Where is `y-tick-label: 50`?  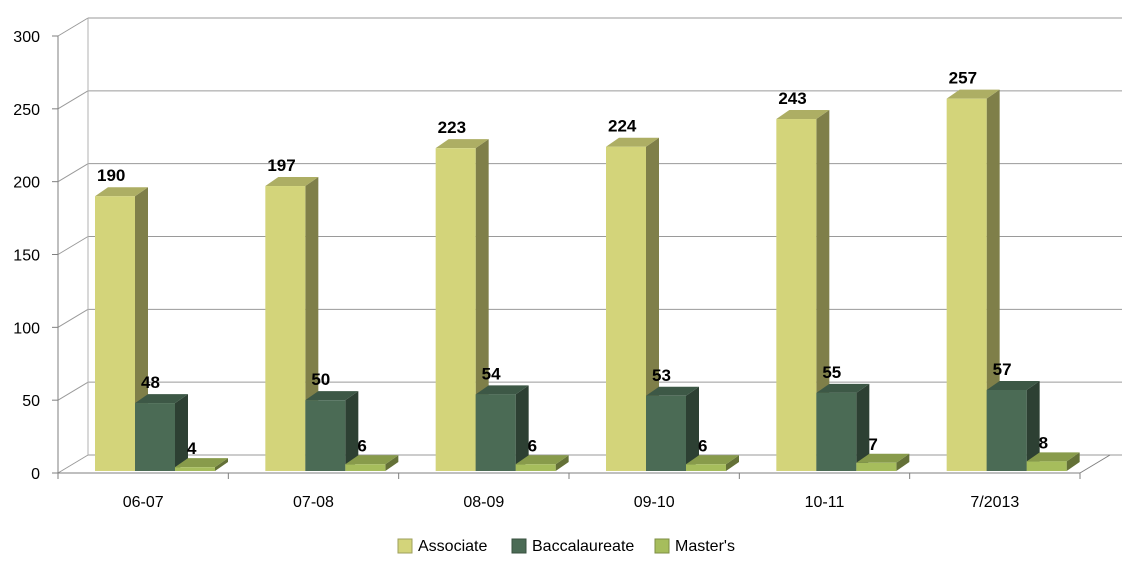
y-tick-label: 50 is located at coordinates (31, 401).